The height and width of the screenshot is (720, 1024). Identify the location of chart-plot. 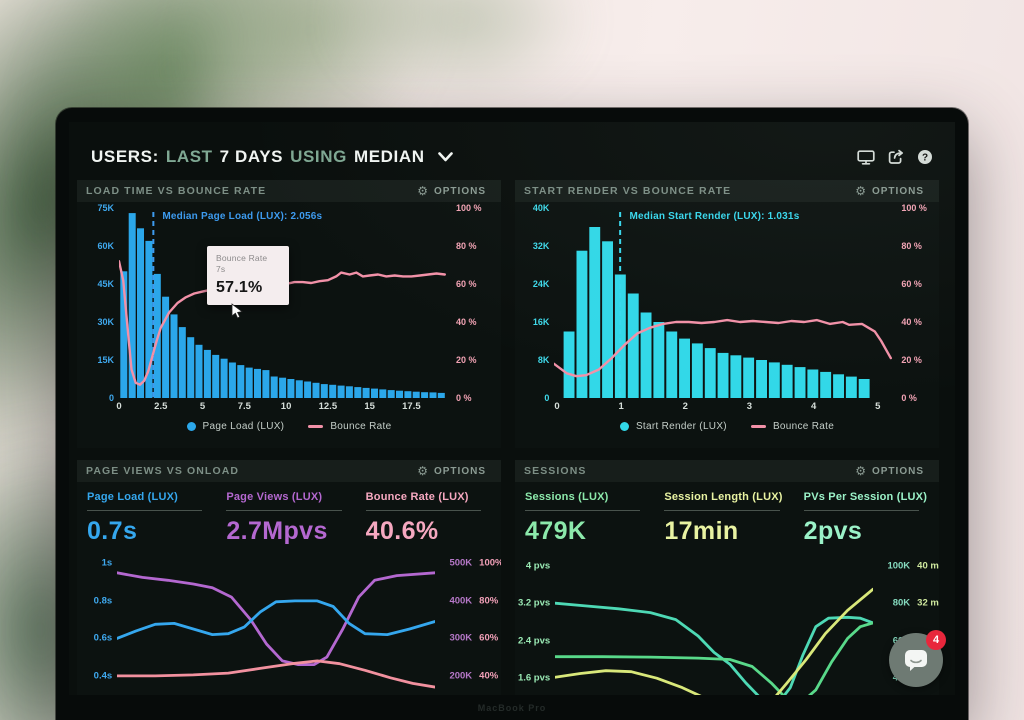
(276, 624).